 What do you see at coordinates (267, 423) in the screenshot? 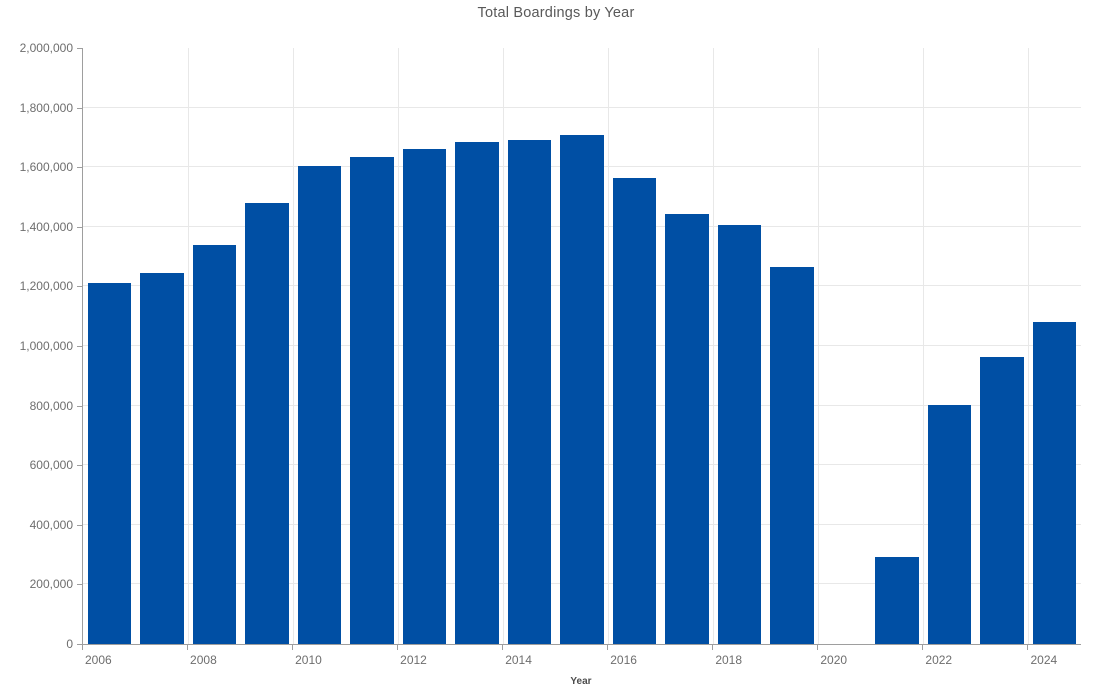
I see `bar-2009` at bounding box center [267, 423].